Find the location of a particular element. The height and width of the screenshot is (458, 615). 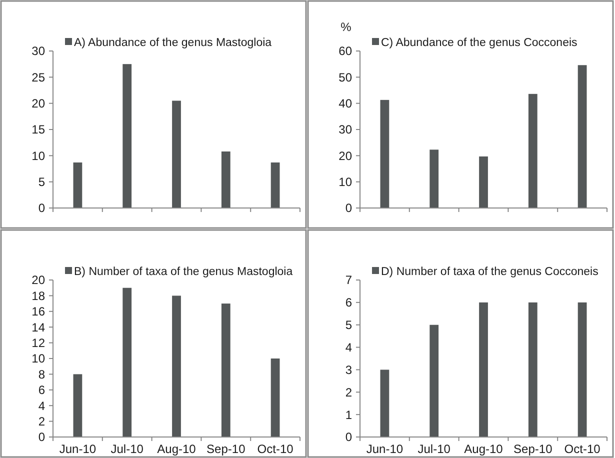

y-tick-label: 7 is located at coordinates (348, 280).